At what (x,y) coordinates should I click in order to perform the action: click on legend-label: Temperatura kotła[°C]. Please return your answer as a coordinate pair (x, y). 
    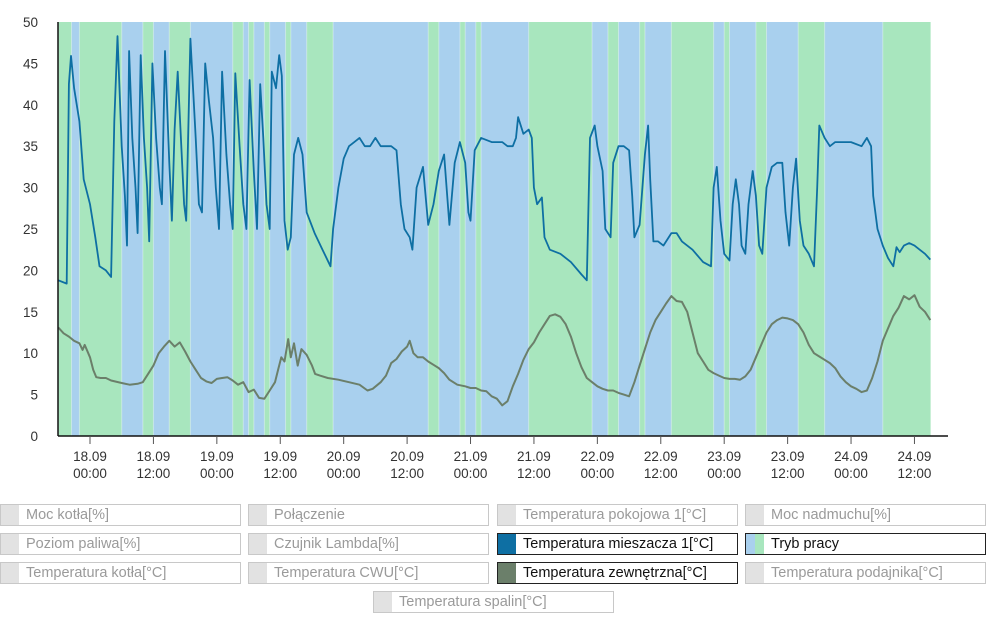
    Looking at the image, I should click on (96, 573).